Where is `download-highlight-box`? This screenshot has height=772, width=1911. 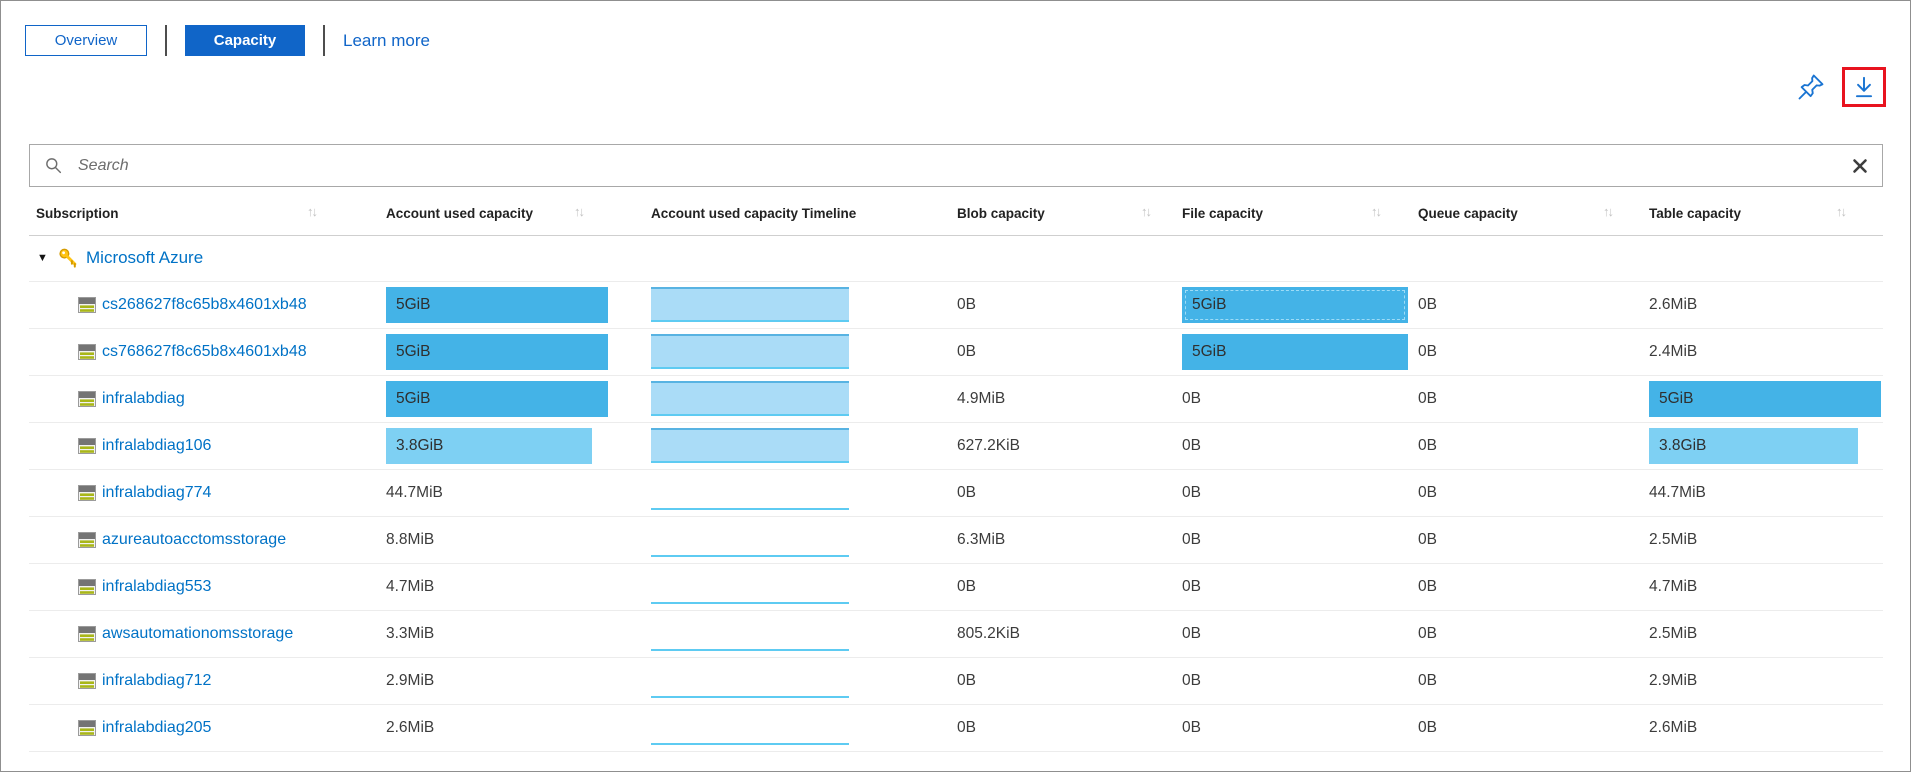 download-highlight-box is located at coordinates (1864, 87).